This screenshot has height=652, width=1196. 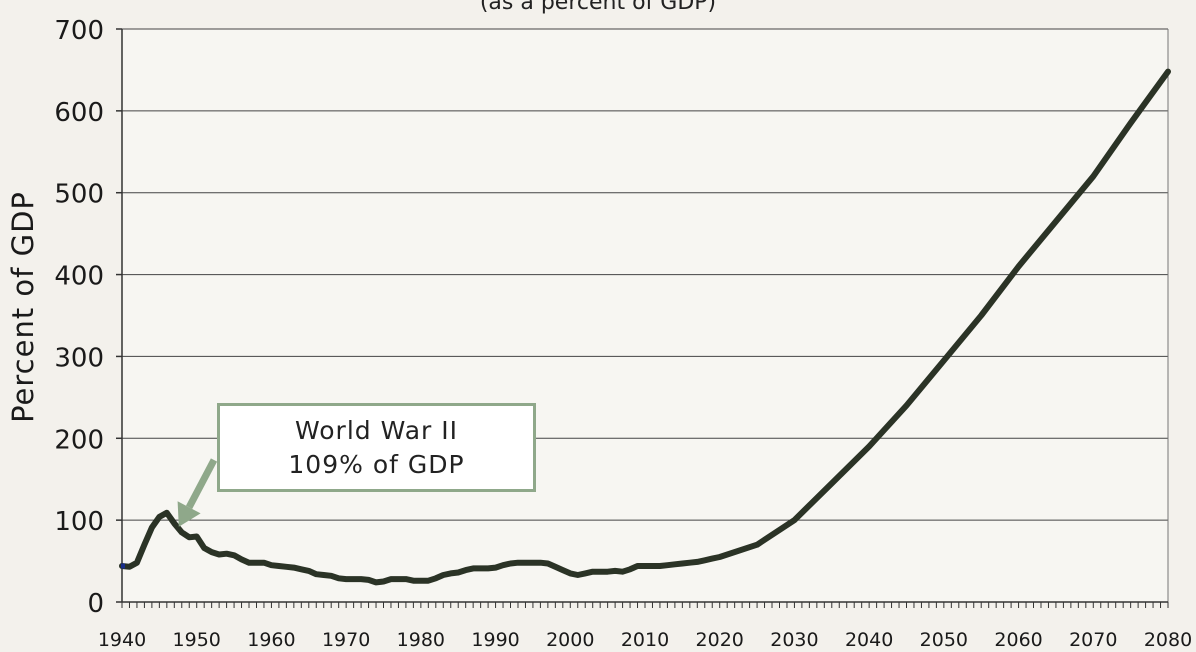 What do you see at coordinates (720, 640) in the screenshot?
I see `x-tick-label: 2020` at bounding box center [720, 640].